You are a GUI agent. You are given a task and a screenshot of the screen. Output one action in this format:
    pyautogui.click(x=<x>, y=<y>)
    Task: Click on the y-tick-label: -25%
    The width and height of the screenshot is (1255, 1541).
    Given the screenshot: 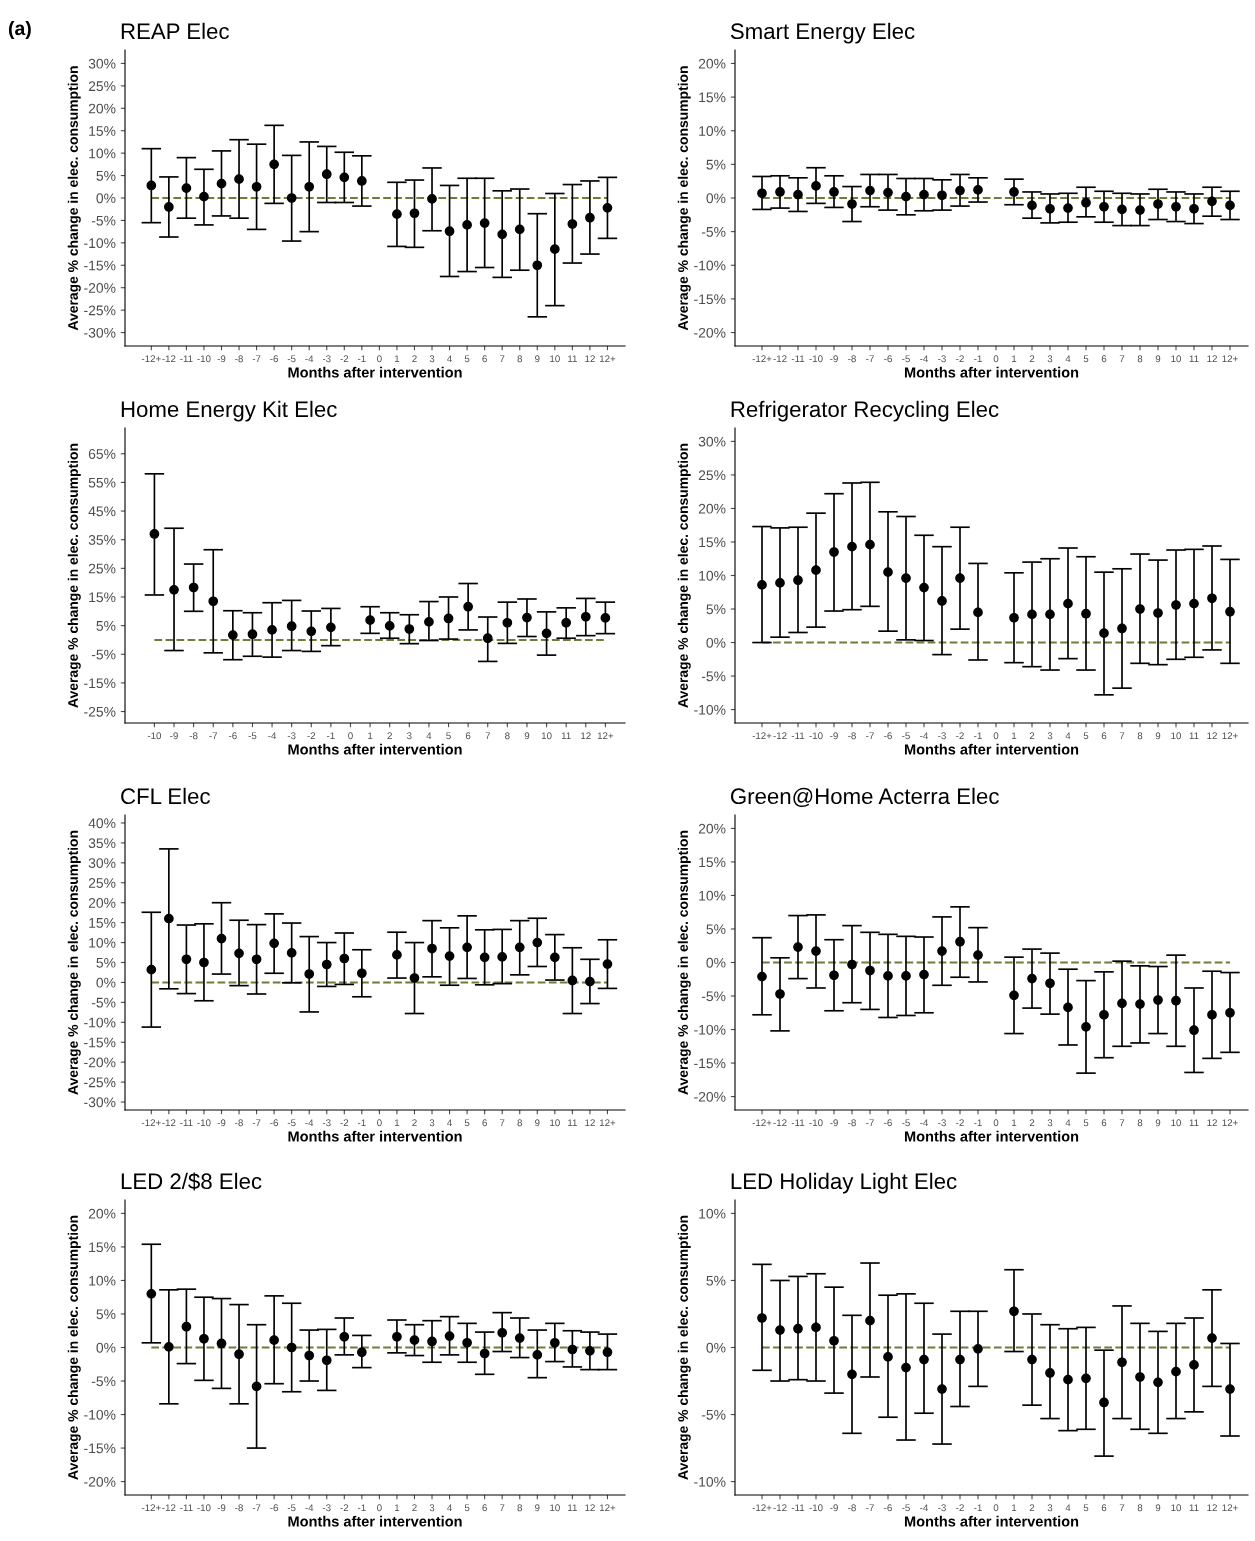 What is the action you would take?
    pyautogui.click(x=100, y=310)
    